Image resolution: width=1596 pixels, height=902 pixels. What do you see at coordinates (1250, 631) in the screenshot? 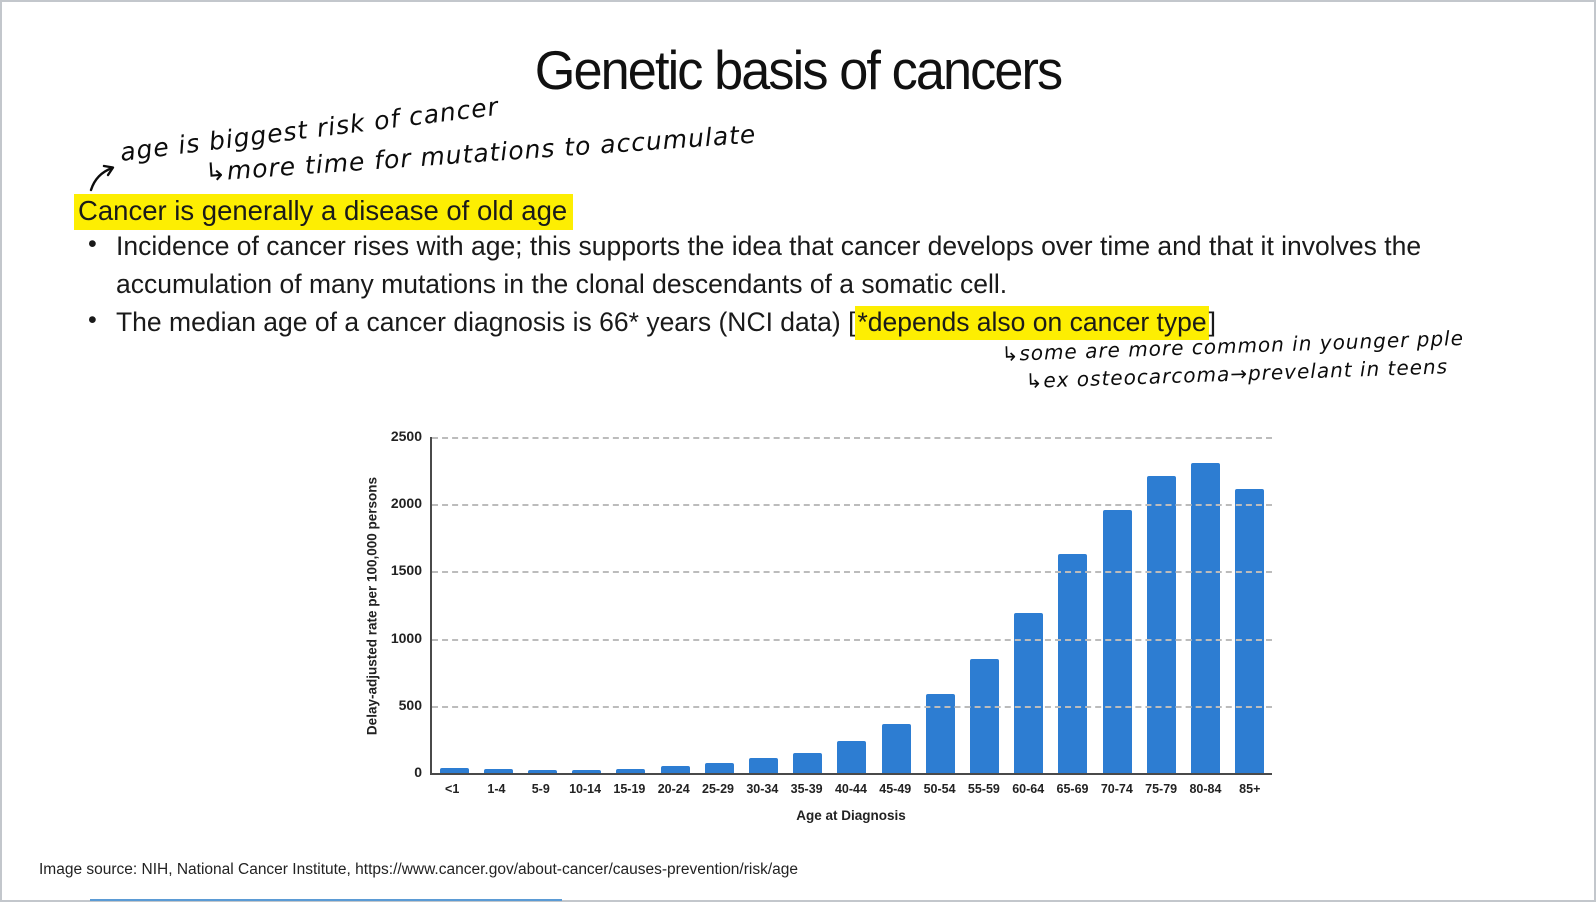
I see `bar-85+` at bounding box center [1250, 631].